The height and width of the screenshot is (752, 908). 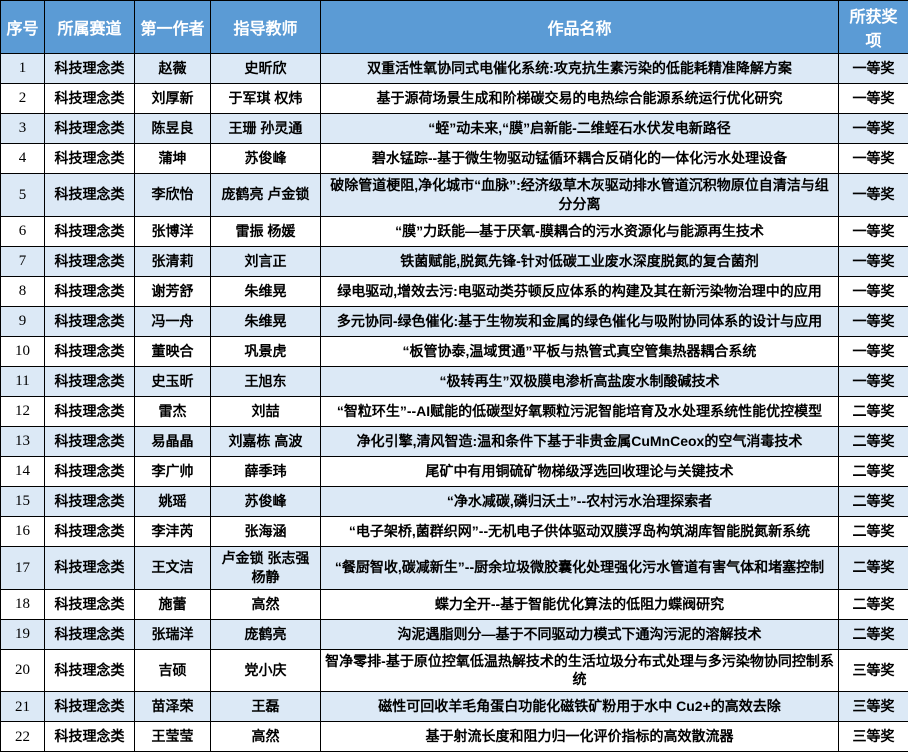 What do you see at coordinates (23, 471) in the screenshot?
I see `cell-serial: 14` at bounding box center [23, 471].